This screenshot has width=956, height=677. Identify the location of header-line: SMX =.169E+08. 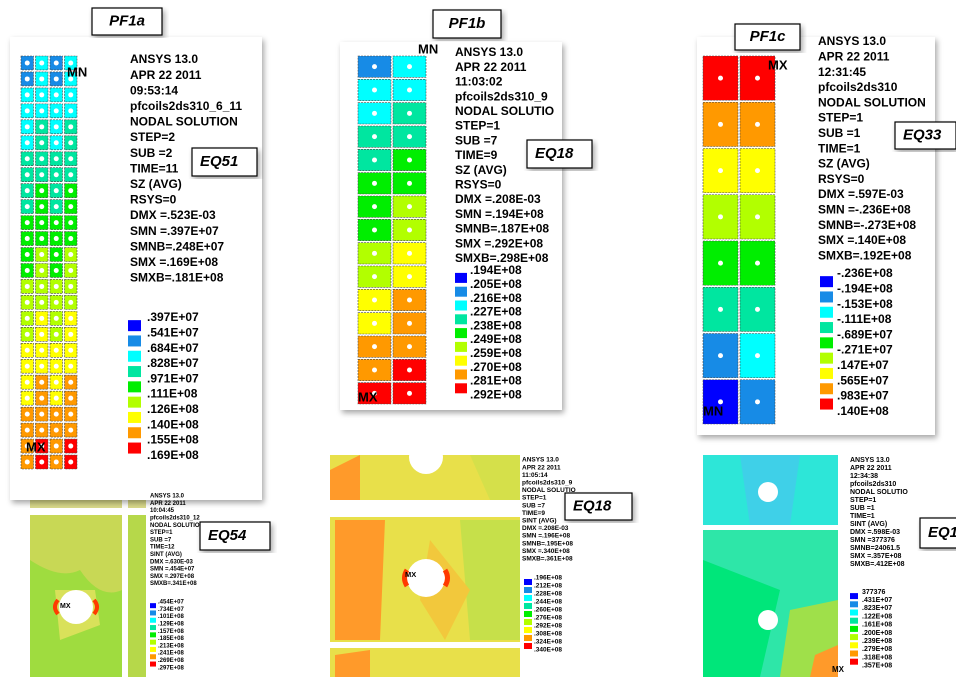
(174, 262).